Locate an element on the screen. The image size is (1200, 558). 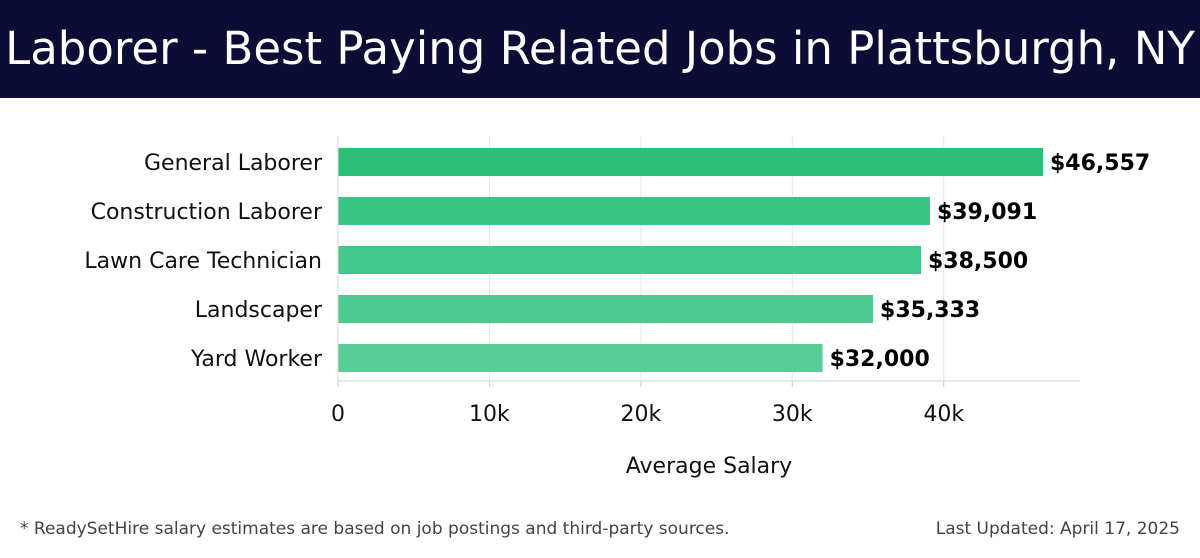
value-label: $35,333 is located at coordinates (930, 310).